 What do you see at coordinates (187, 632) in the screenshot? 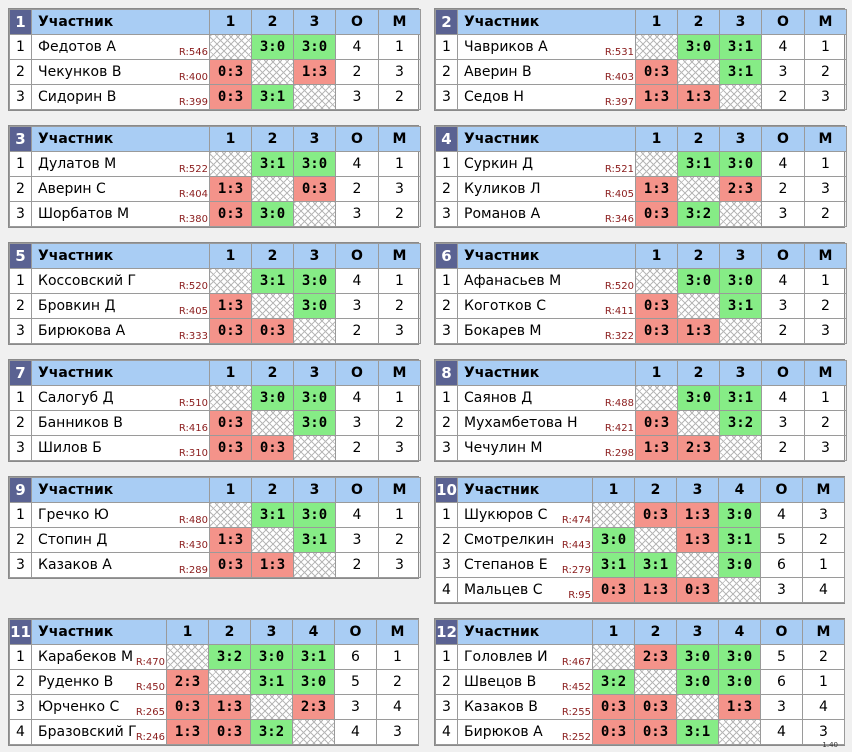
I see `opponent-column-header: 1` at bounding box center [187, 632].